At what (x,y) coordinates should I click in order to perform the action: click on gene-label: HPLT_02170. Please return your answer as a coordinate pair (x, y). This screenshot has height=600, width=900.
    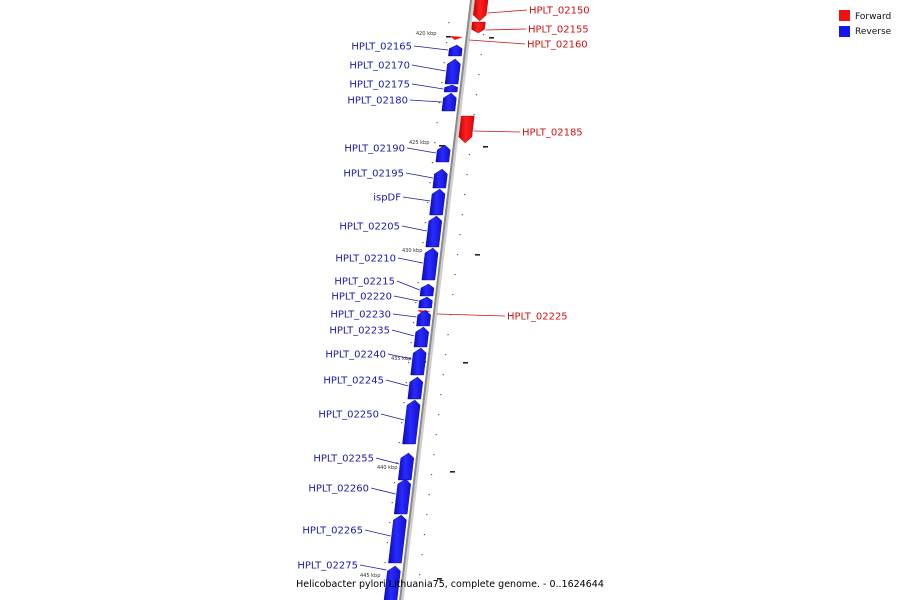
    Looking at the image, I should click on (379, 66).